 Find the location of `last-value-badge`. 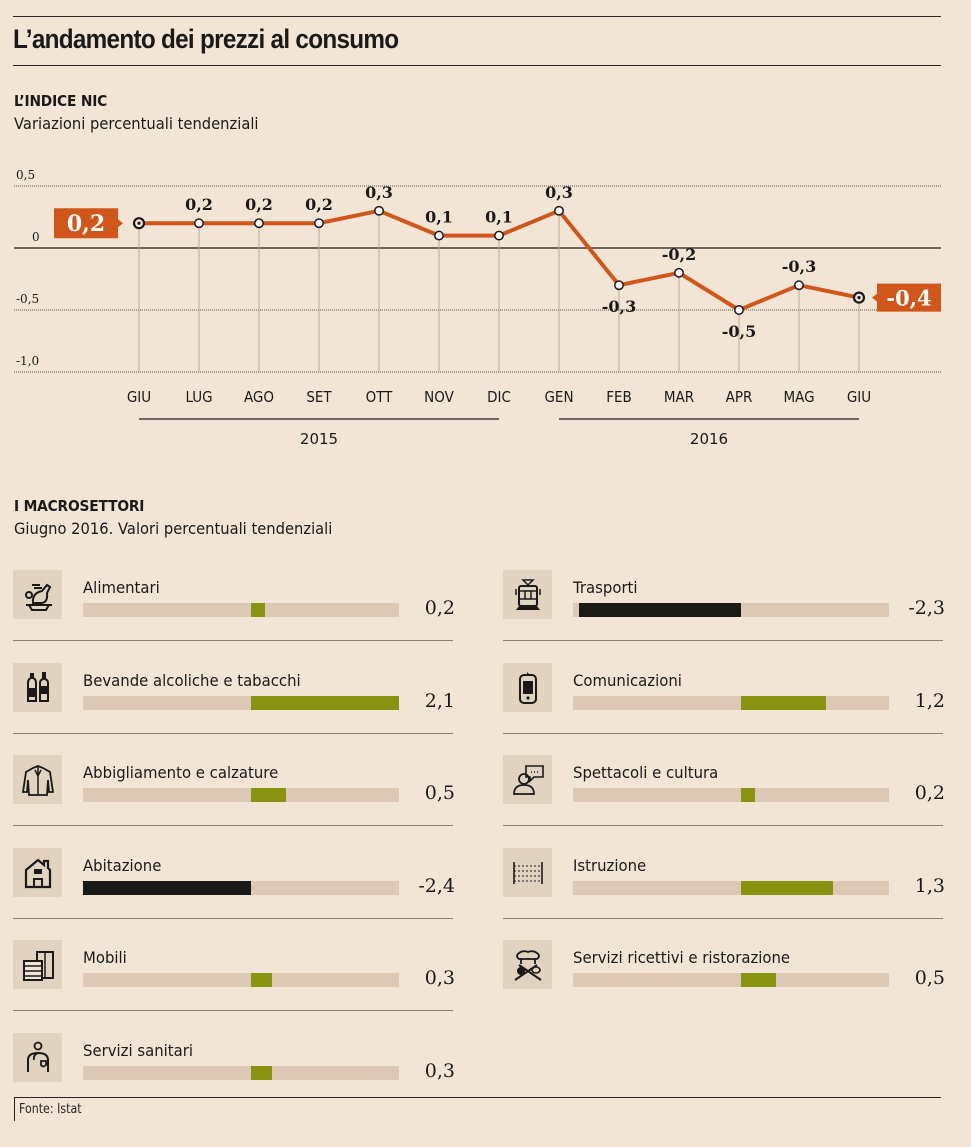

last-value-badge is located at coordinates (906, 297).